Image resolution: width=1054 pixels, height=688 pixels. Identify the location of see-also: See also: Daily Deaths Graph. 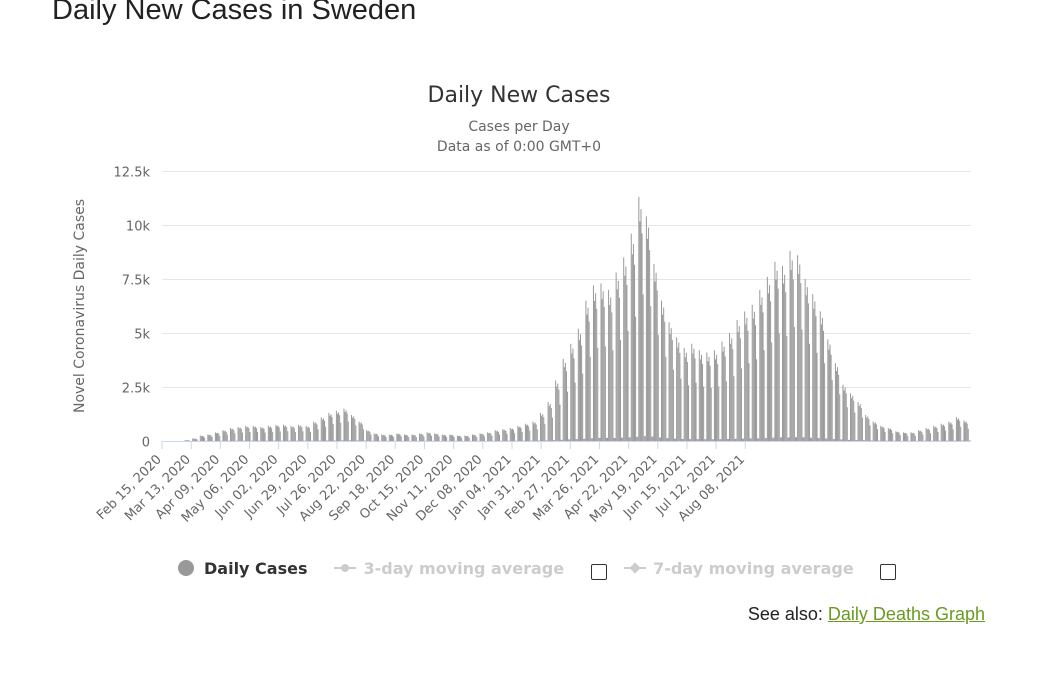
(866, 614).